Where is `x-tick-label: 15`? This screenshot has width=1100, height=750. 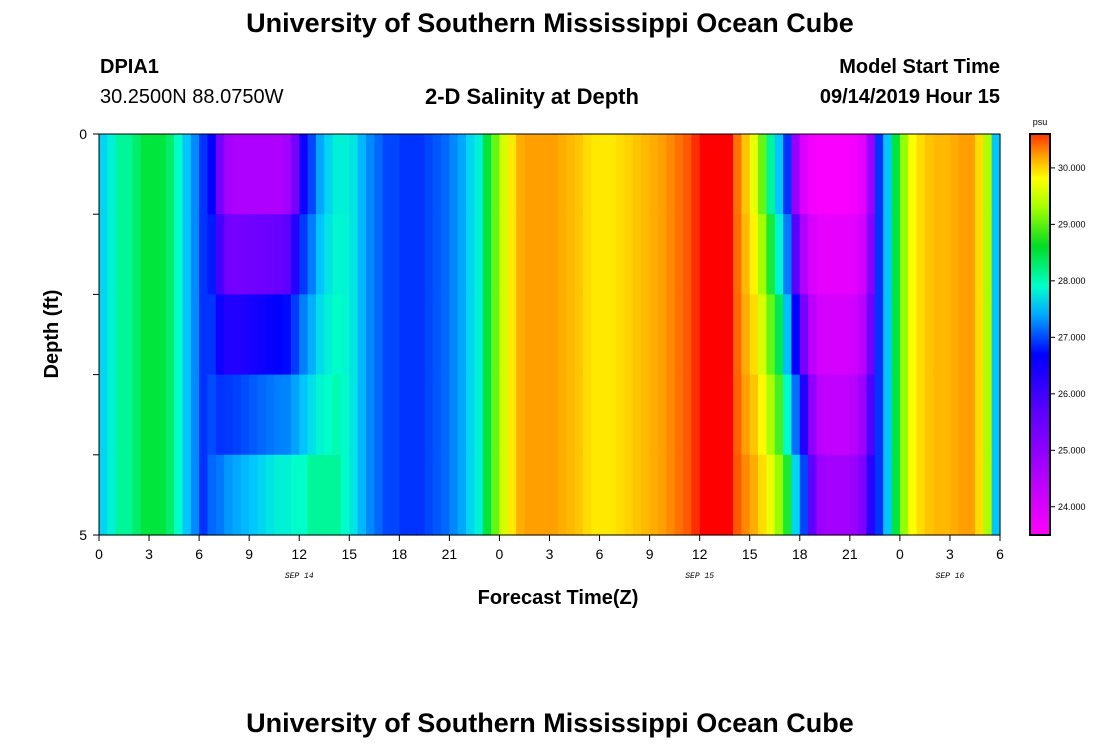
x-tick-label: 15 is located at coordinates (349, 554).